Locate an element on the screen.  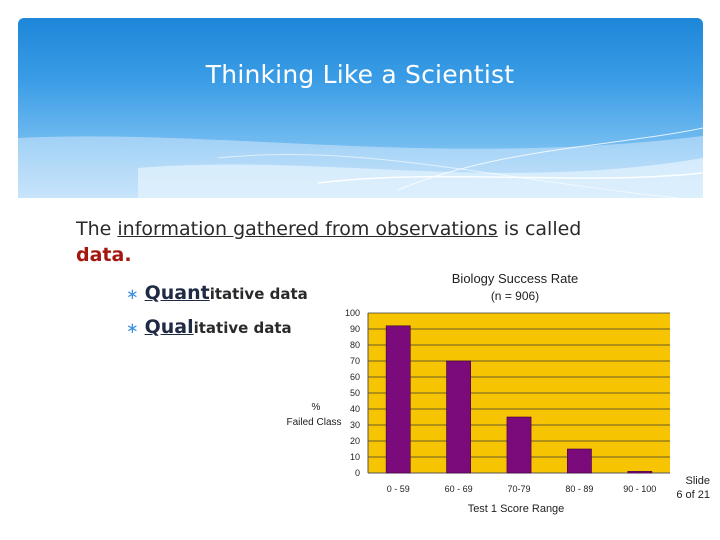
y-tick-label: 50 is located at coordinates (355, 393).